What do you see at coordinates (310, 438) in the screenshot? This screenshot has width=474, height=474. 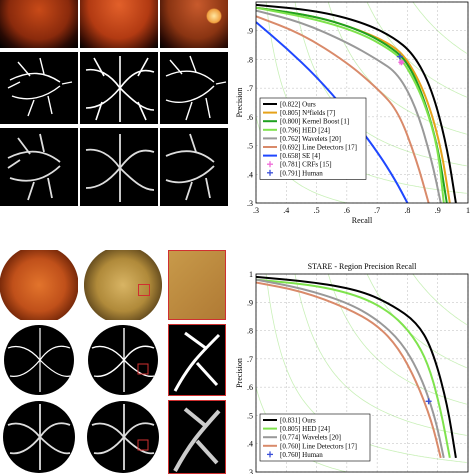 I see `legend-label: [0.774] Wavelets [20]` at bounding box center [310, 438].